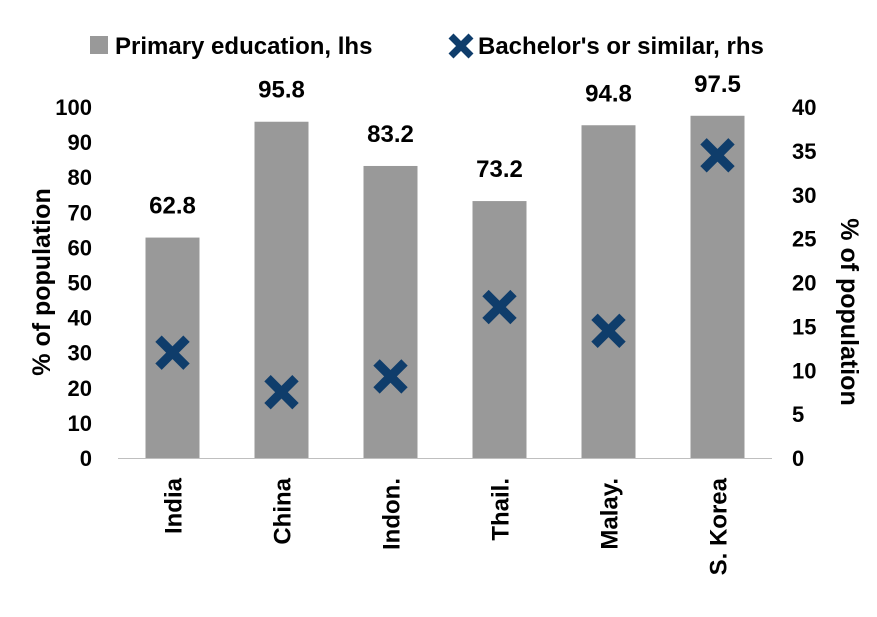  I want to click on left-tick-label: 70, so click(80, 212).